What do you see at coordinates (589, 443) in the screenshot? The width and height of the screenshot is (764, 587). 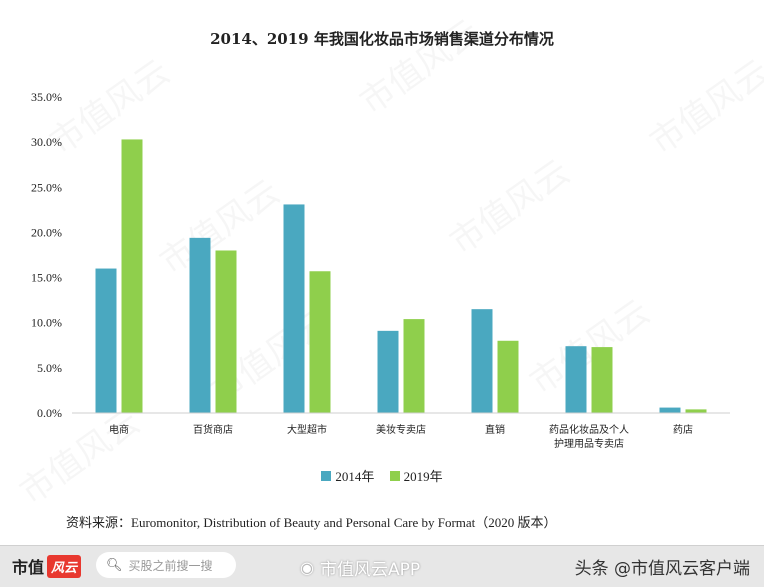 I see `x-category-label: 护理用品专卖店` at bounding box center [589, 443].